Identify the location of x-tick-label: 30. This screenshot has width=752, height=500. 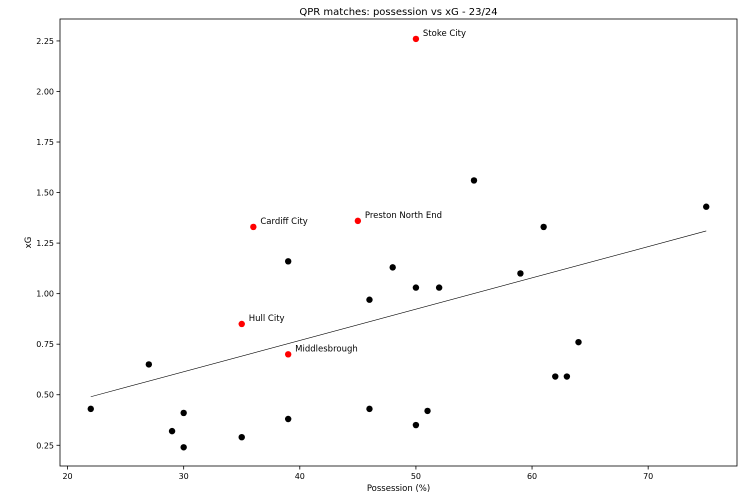
(184, 476).